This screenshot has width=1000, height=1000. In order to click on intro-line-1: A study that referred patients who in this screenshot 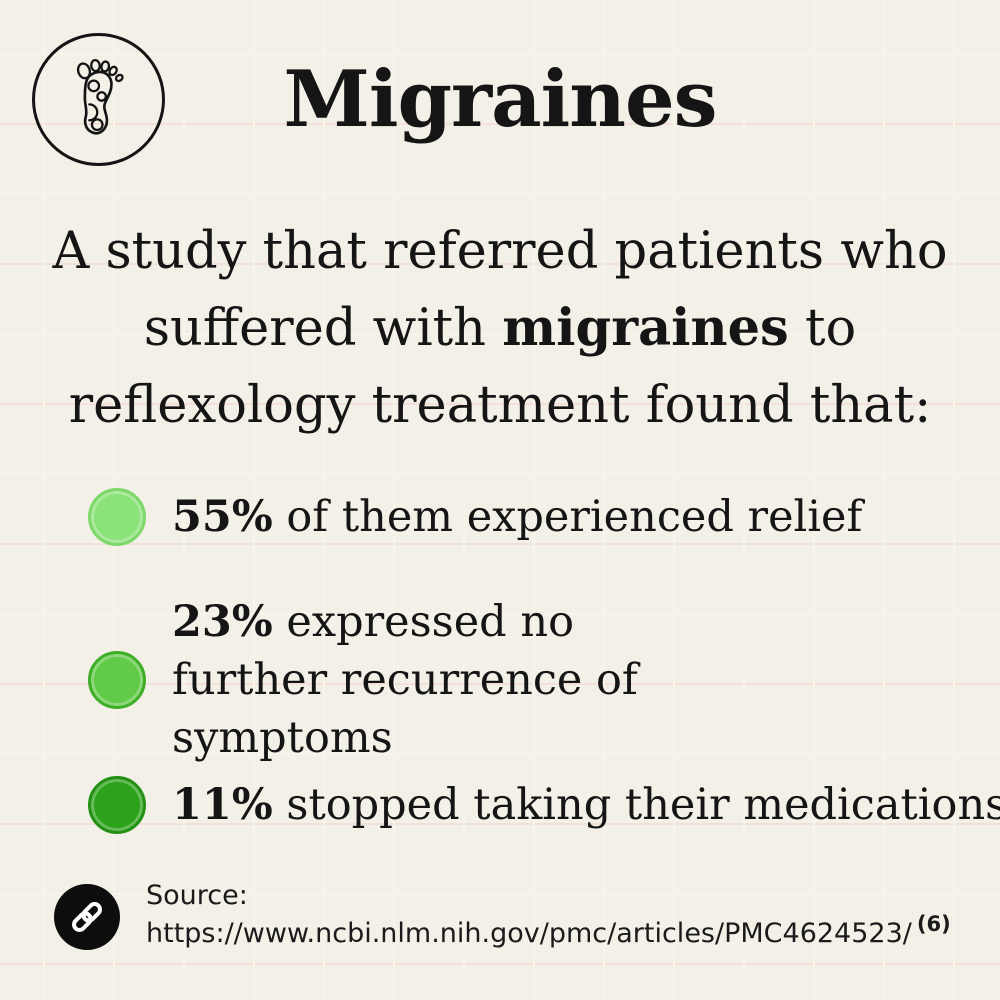, I will do `click(500, 251)`.